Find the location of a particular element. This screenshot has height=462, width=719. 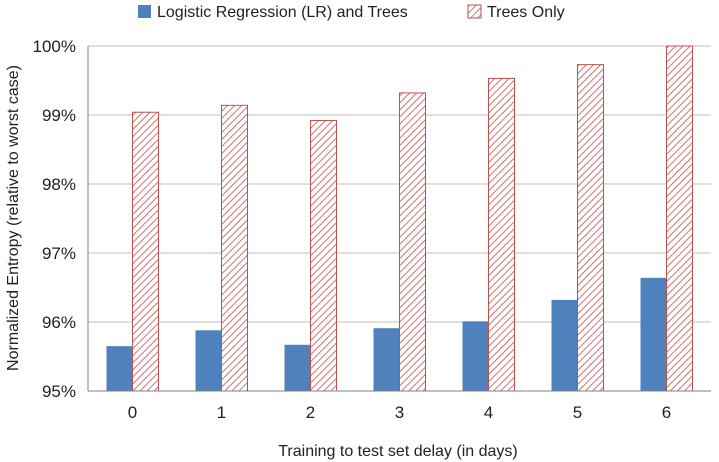

x-tick-label: 4 is located at coordinates (488, 412).